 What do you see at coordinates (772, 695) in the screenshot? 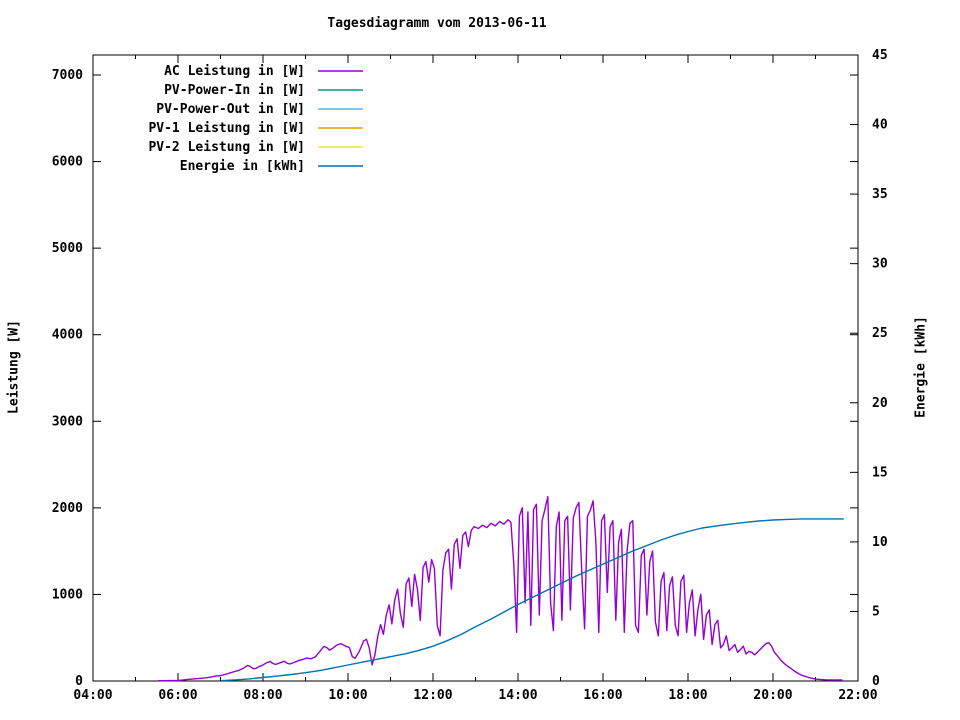
I see `x-tick-label: 20:00` at bounding box center [772, 695].